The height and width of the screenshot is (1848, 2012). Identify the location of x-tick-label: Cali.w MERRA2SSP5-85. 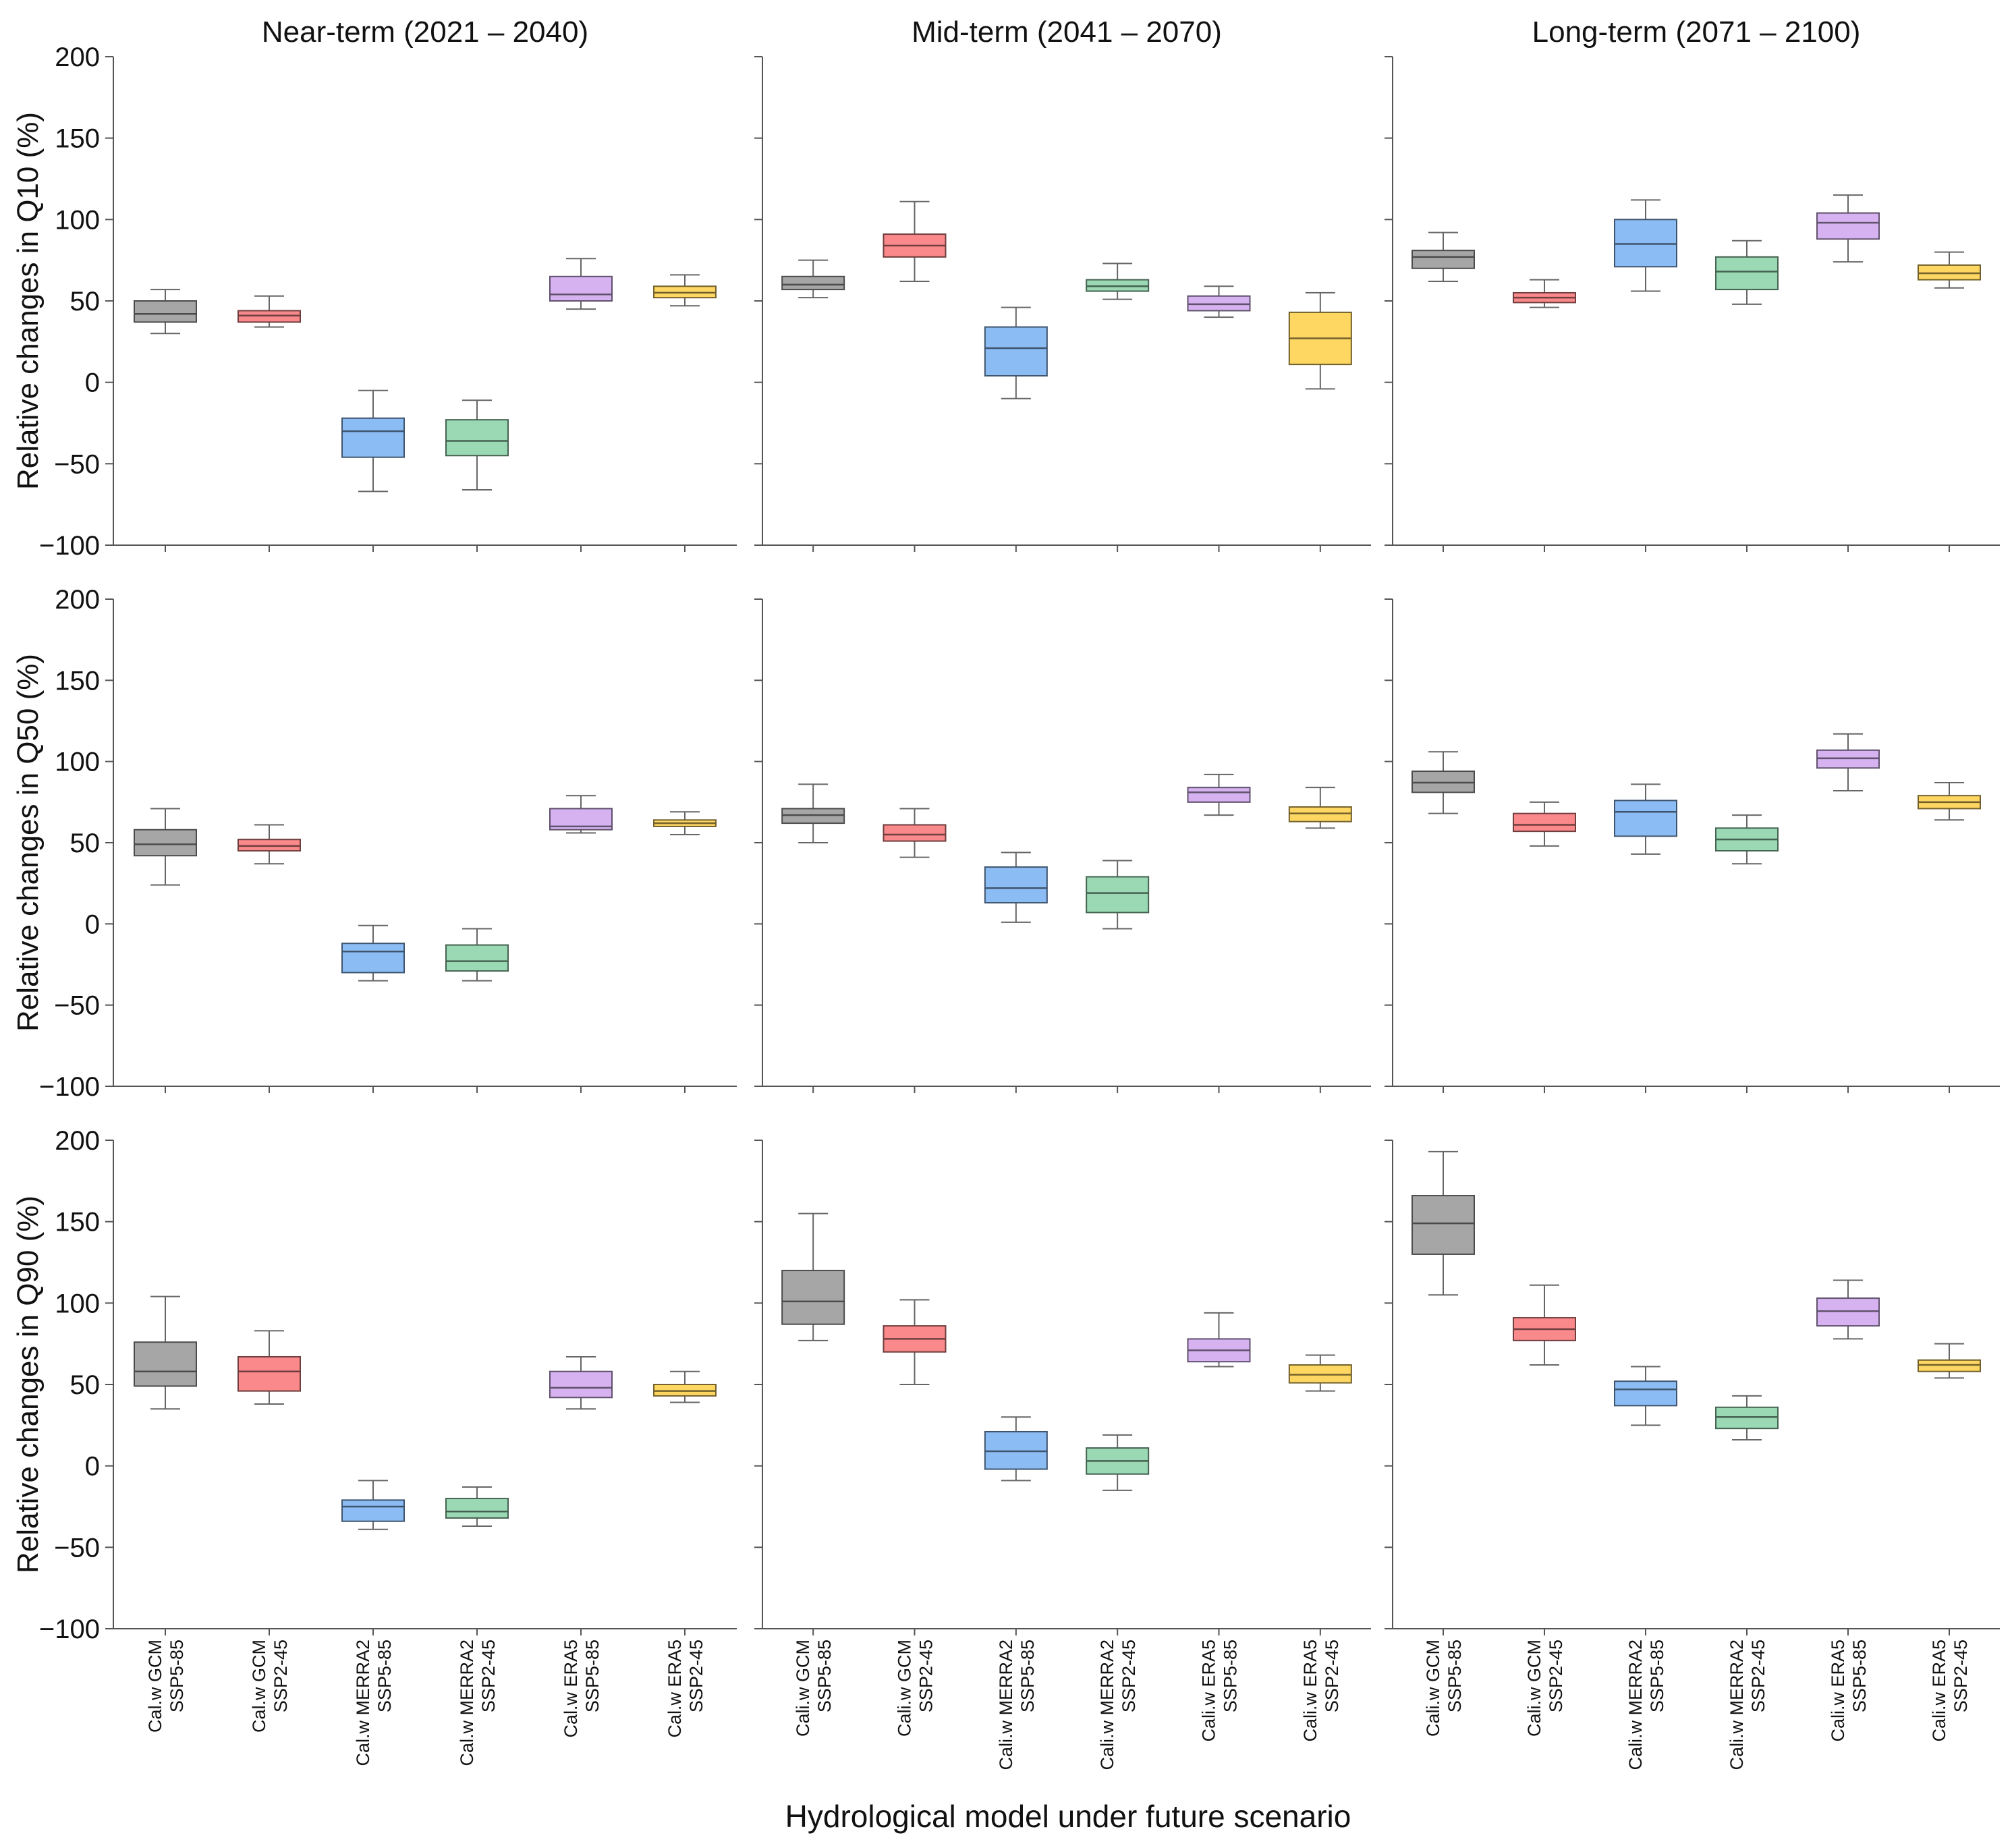
(1646, 1705).